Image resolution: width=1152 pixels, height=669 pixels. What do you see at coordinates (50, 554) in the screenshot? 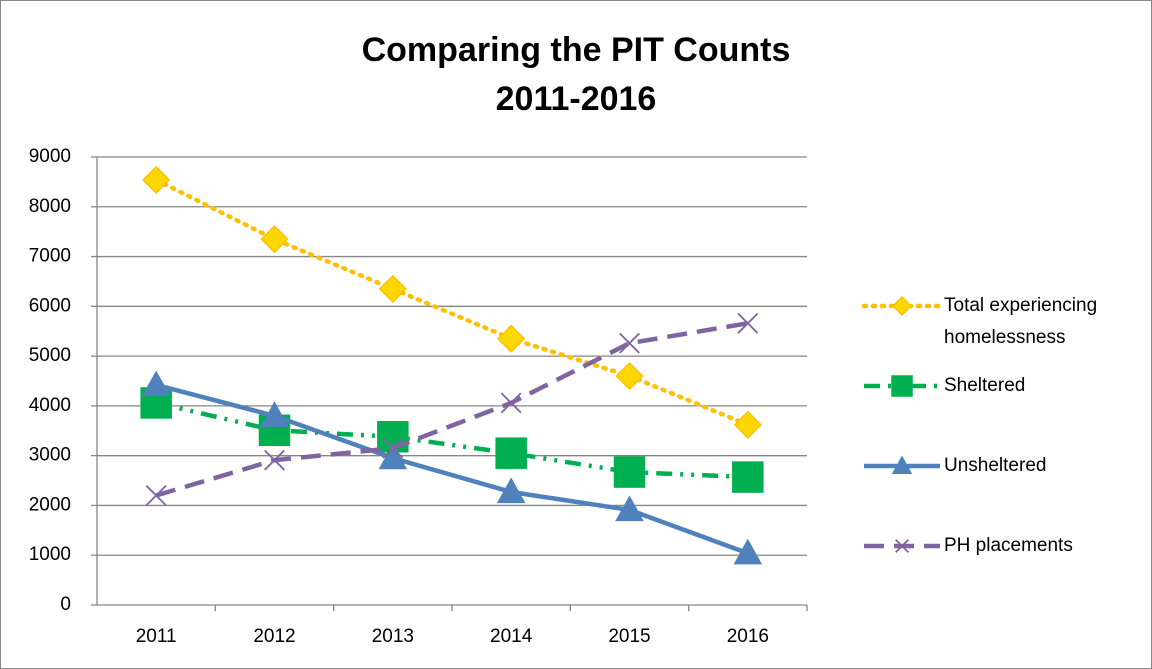
I see `y-tick-label: 1000` at bounding box center [50, 554].